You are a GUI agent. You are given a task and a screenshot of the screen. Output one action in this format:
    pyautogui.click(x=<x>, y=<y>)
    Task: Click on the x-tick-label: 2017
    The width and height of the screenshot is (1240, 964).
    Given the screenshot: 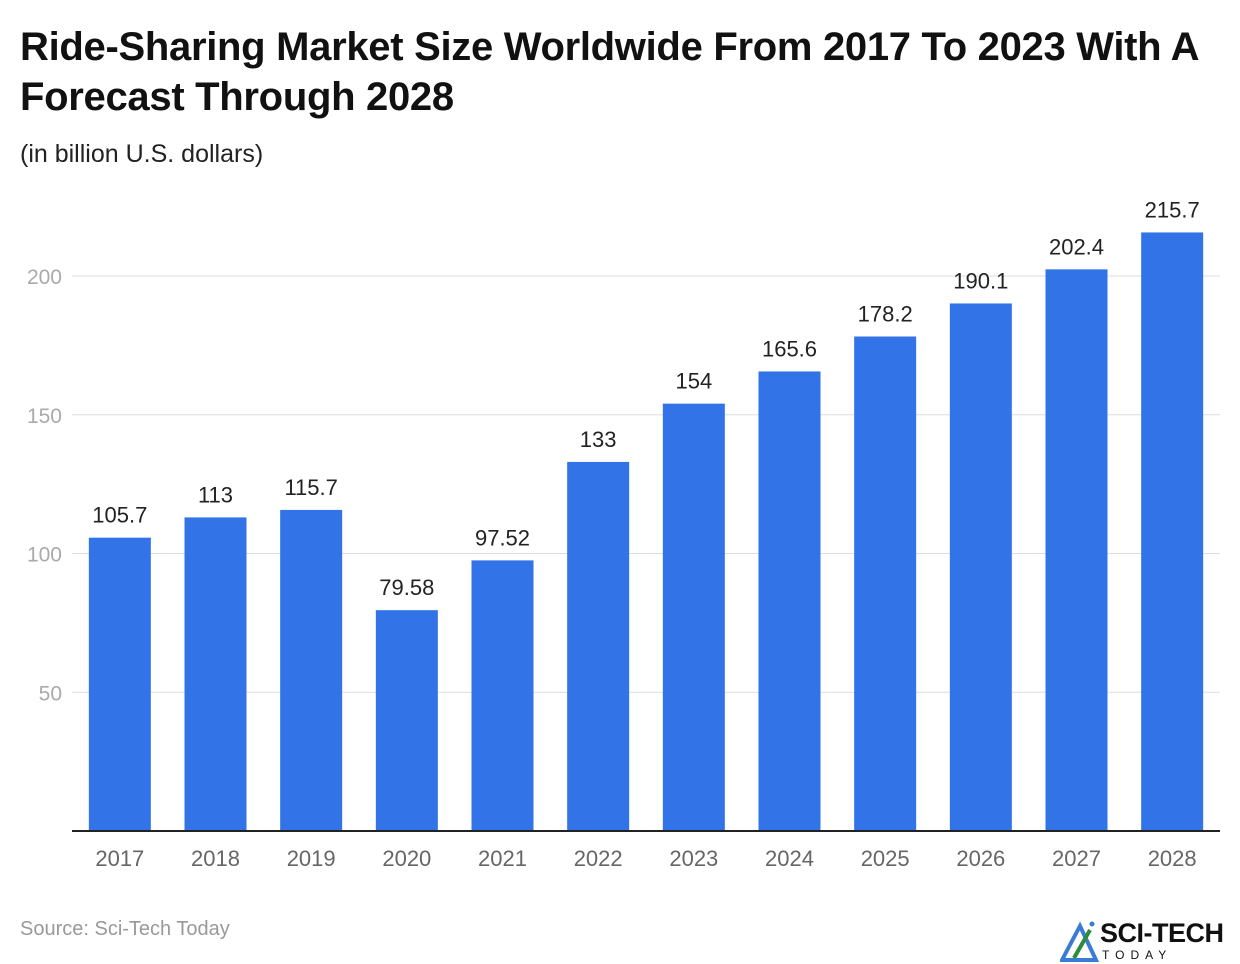 What is the action you would take?
    pyautogui.click(x=119, y=858)
    